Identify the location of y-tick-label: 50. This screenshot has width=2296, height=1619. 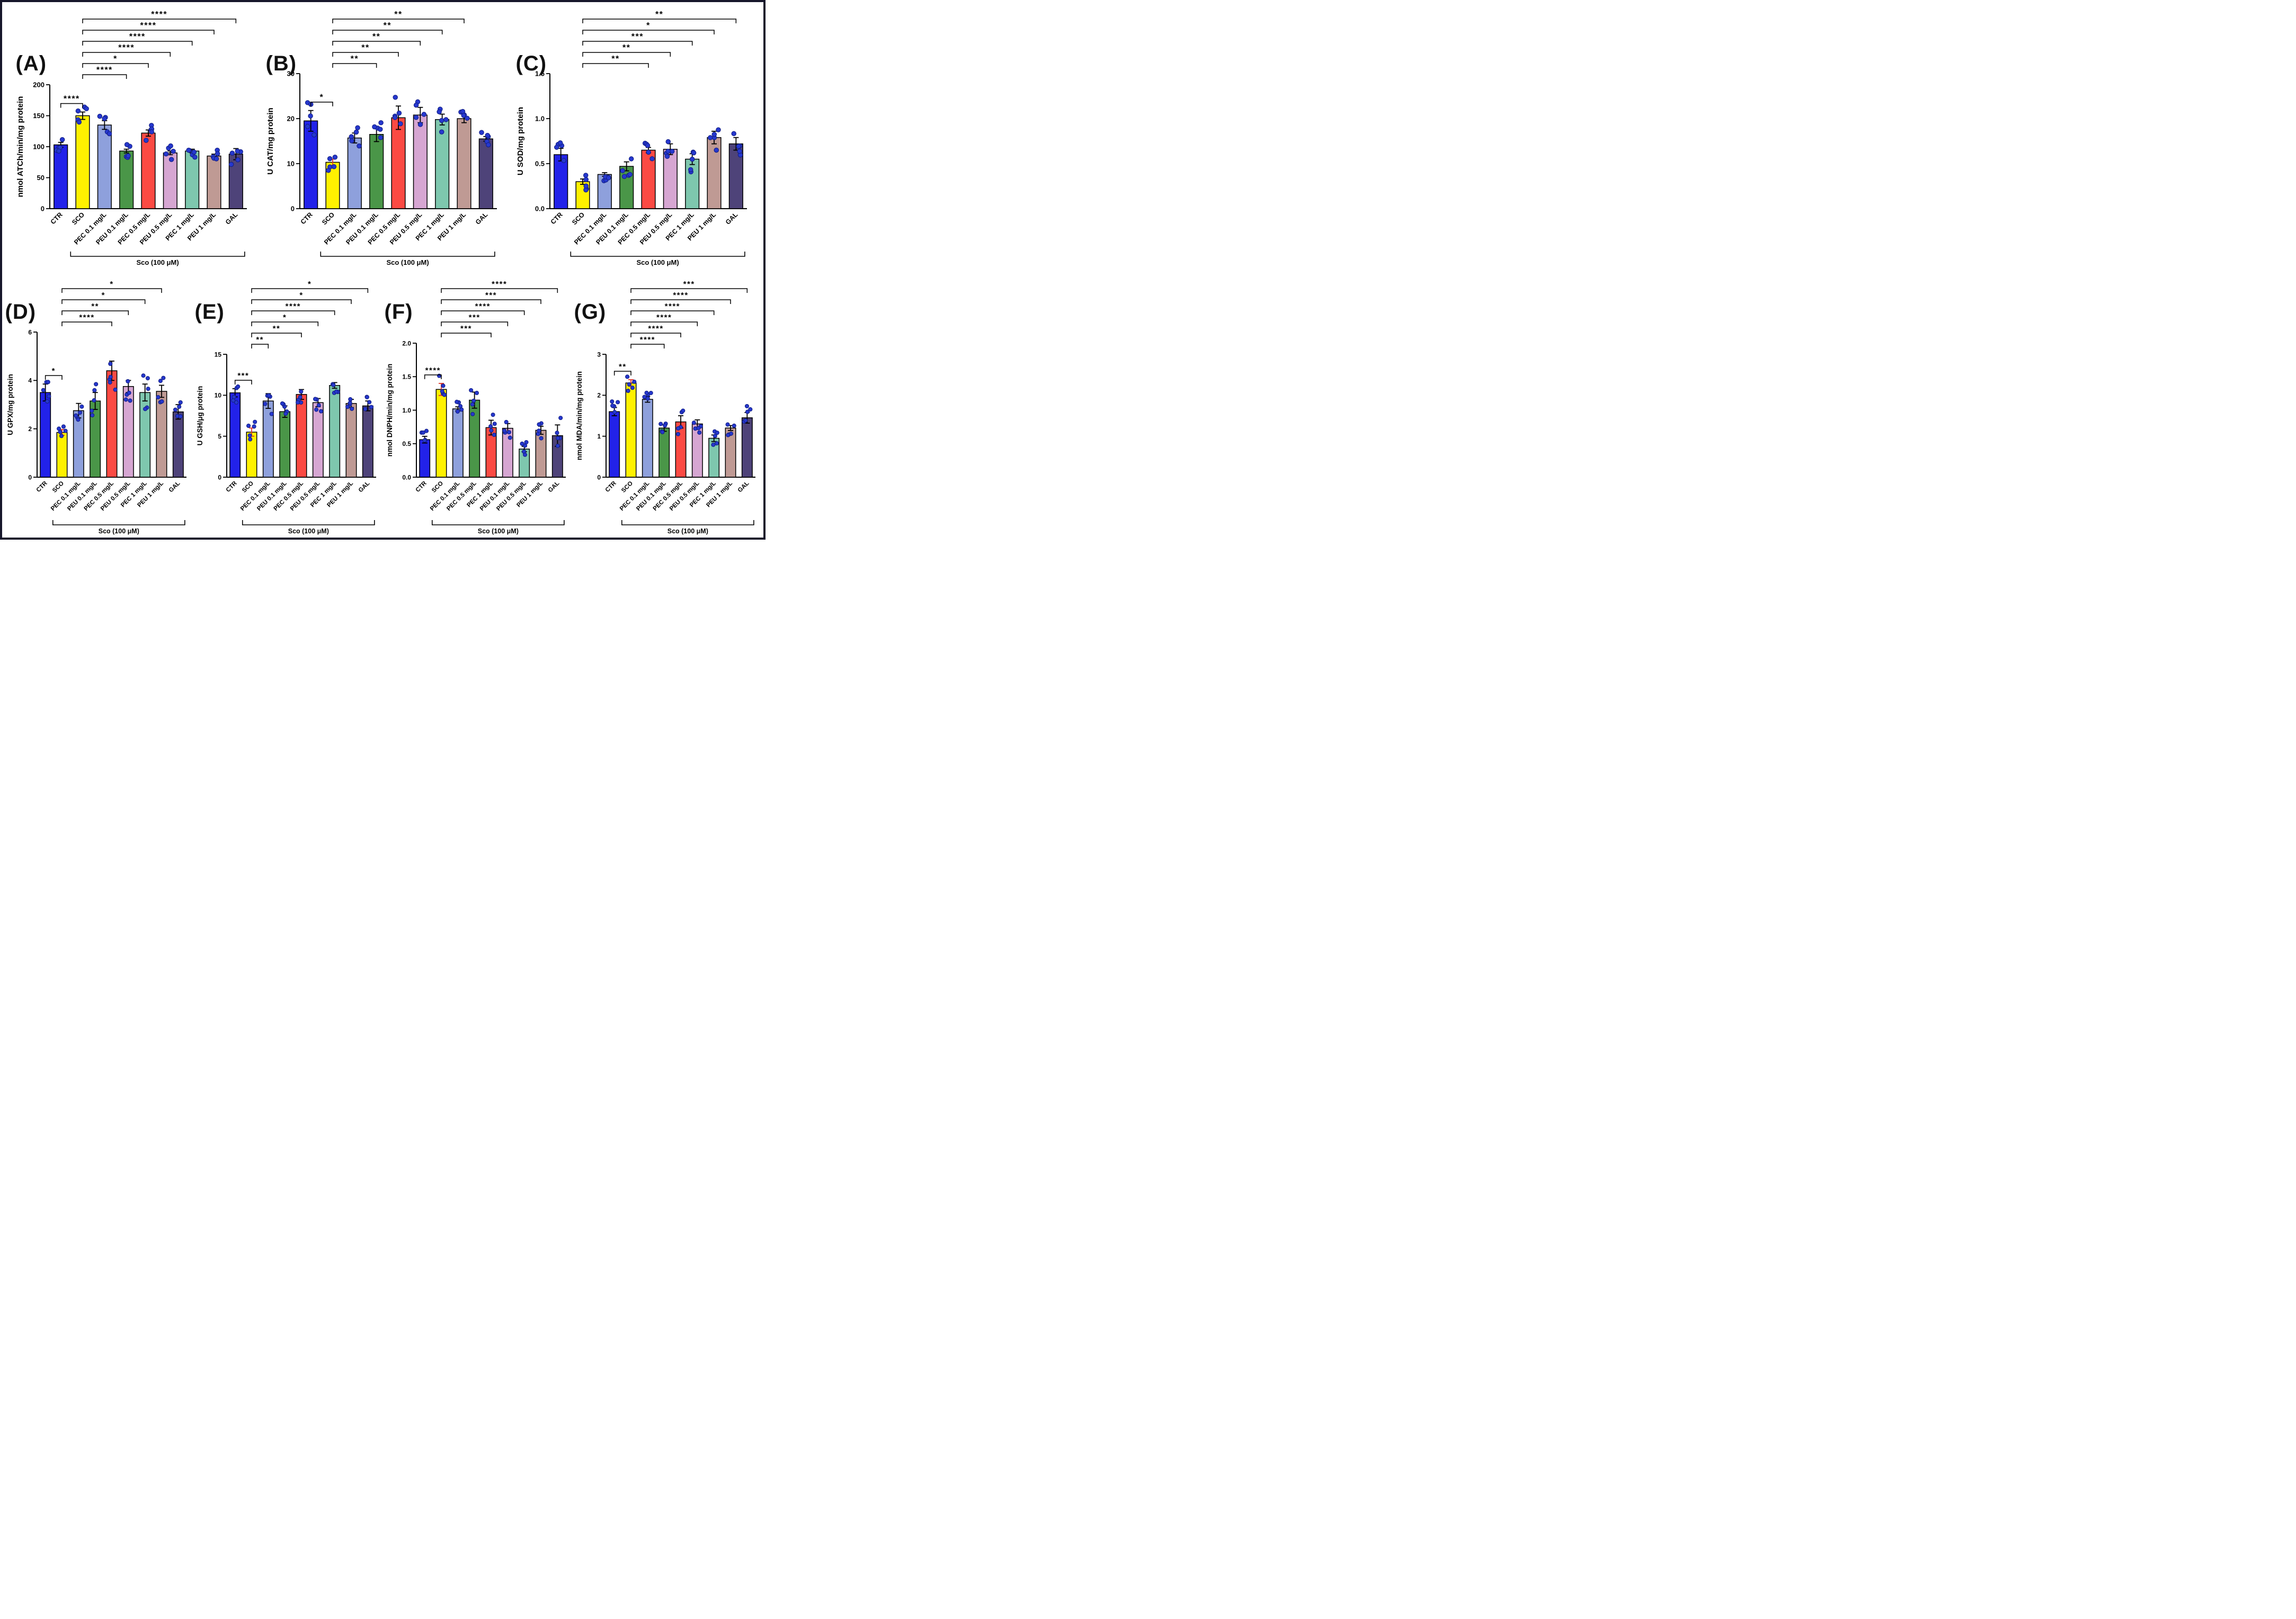
(41, 178).